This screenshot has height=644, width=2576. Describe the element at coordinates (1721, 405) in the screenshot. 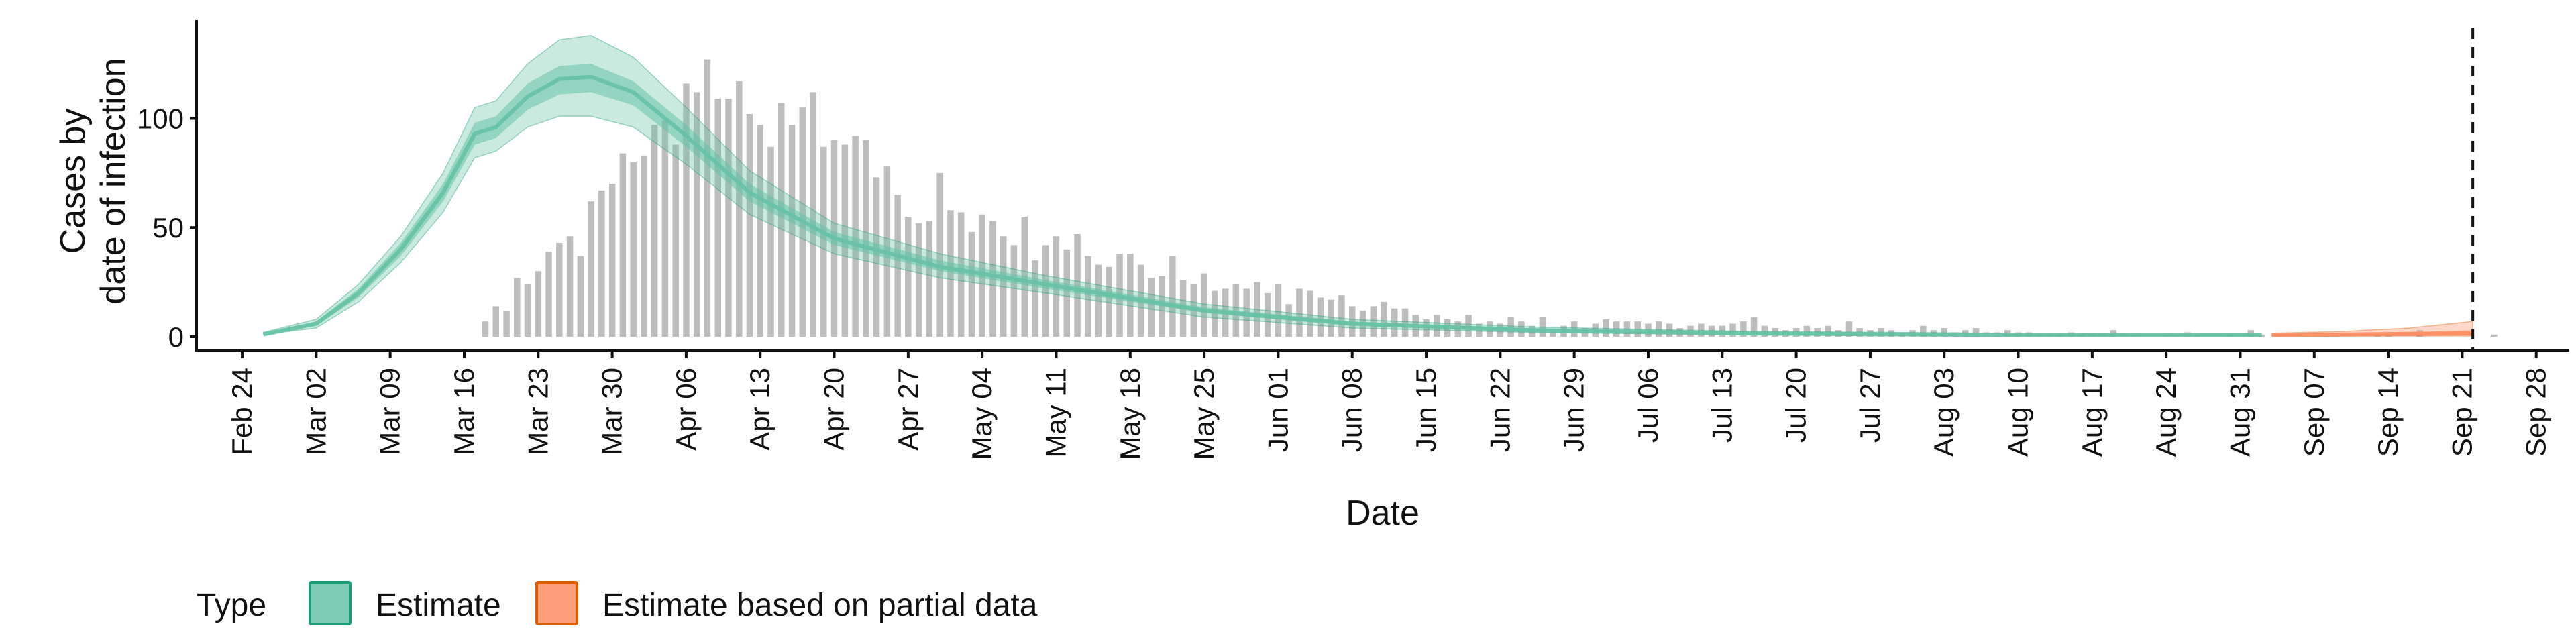

I see `x-tick-label: Jul 13` at that location.